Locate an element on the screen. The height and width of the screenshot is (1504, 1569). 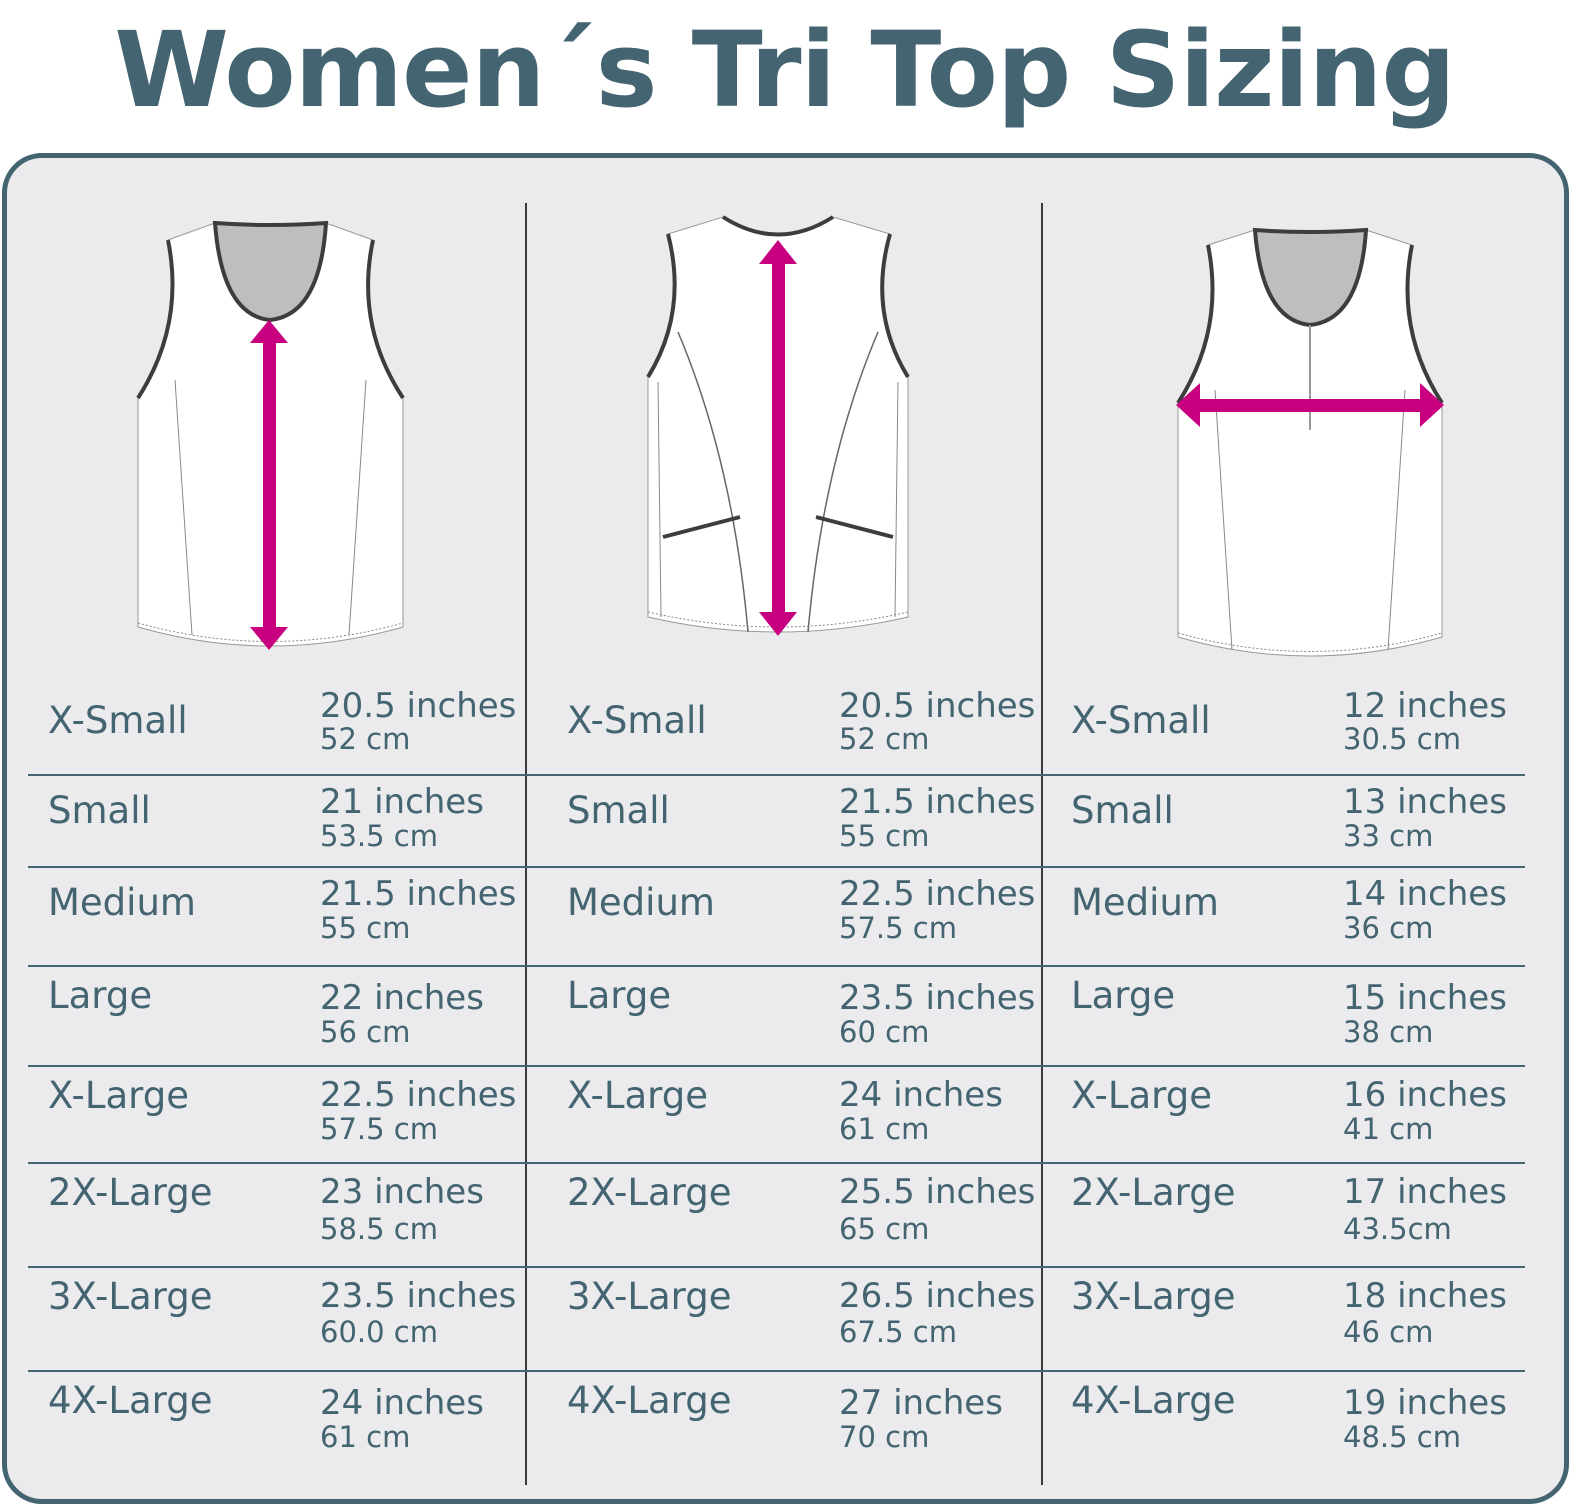
inches-value: 22 inches is located at coordinates (402, 998).